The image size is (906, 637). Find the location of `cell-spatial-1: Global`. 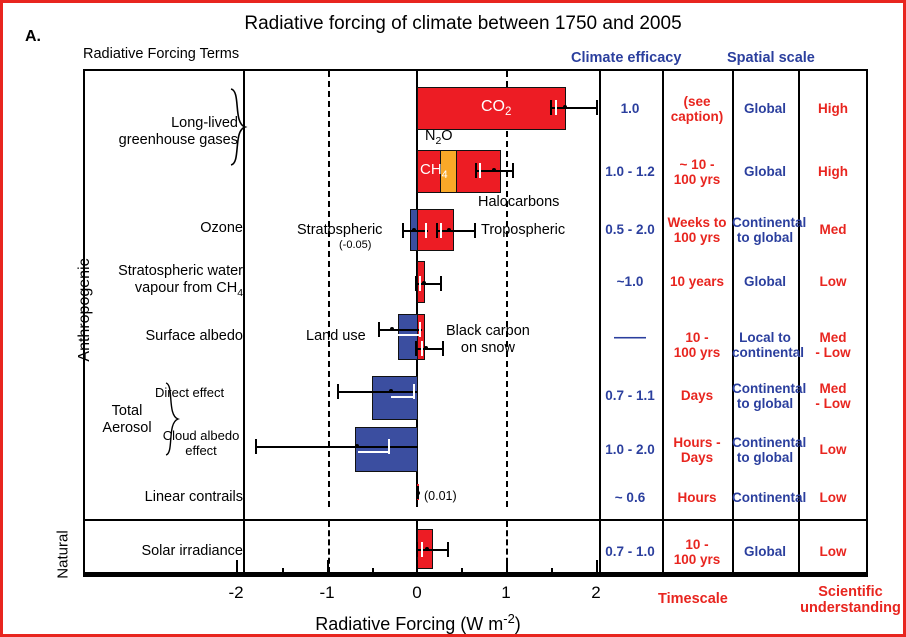

cell-spatial-1: Global is located at coordinates (764, 171).